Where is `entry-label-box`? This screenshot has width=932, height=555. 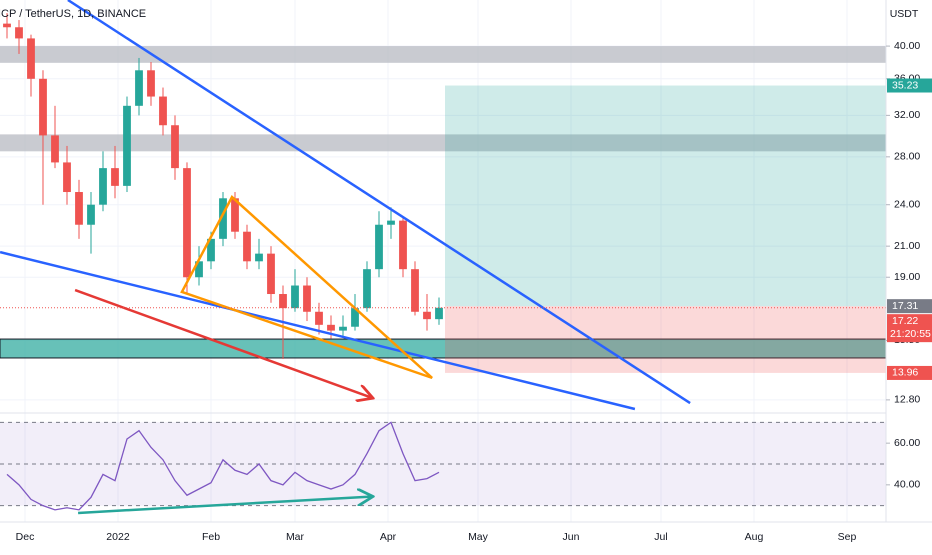
entry-label-box is located at coordinates (909, 306).